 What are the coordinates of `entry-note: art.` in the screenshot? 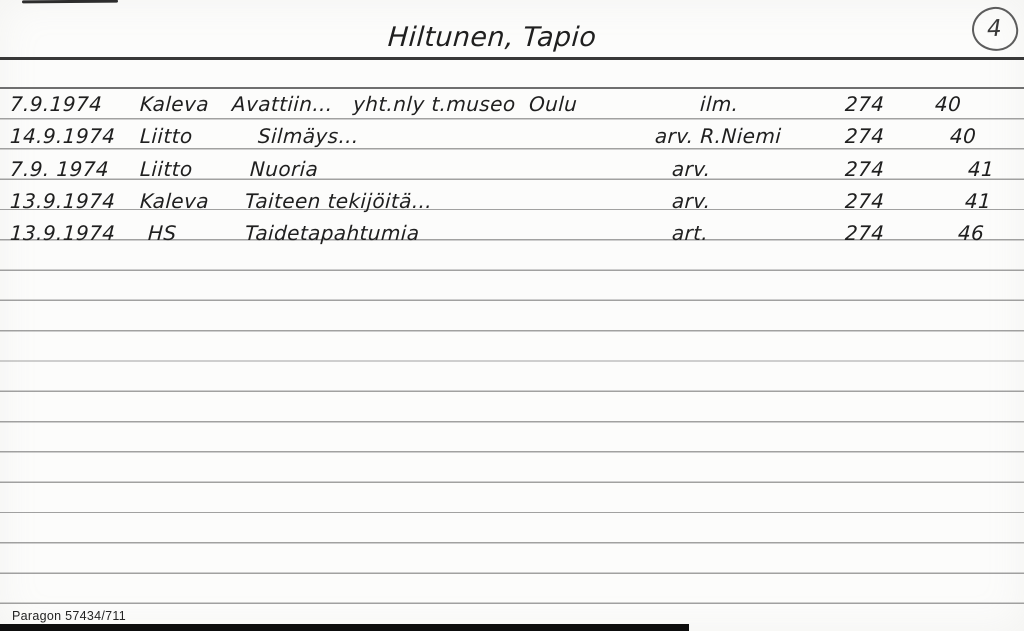 It's located at (690, 233).